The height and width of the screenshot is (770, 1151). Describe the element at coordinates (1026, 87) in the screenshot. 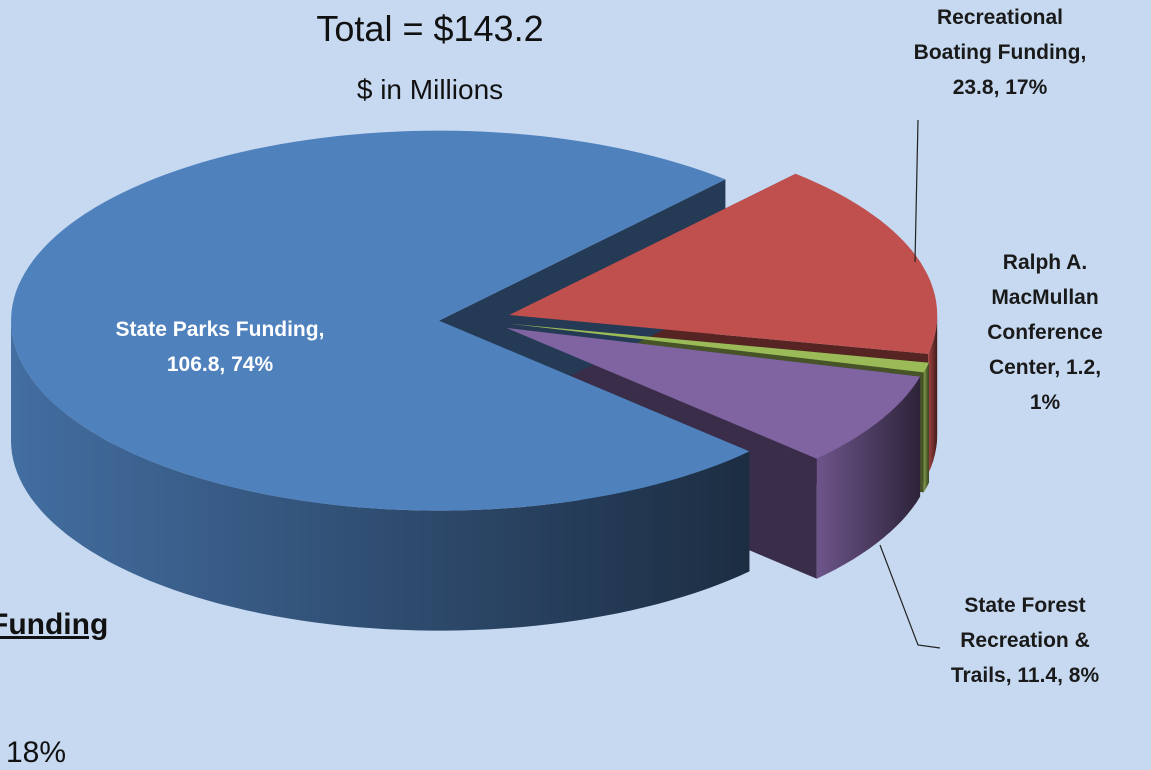

I see `label-percent: 17%` at that location.